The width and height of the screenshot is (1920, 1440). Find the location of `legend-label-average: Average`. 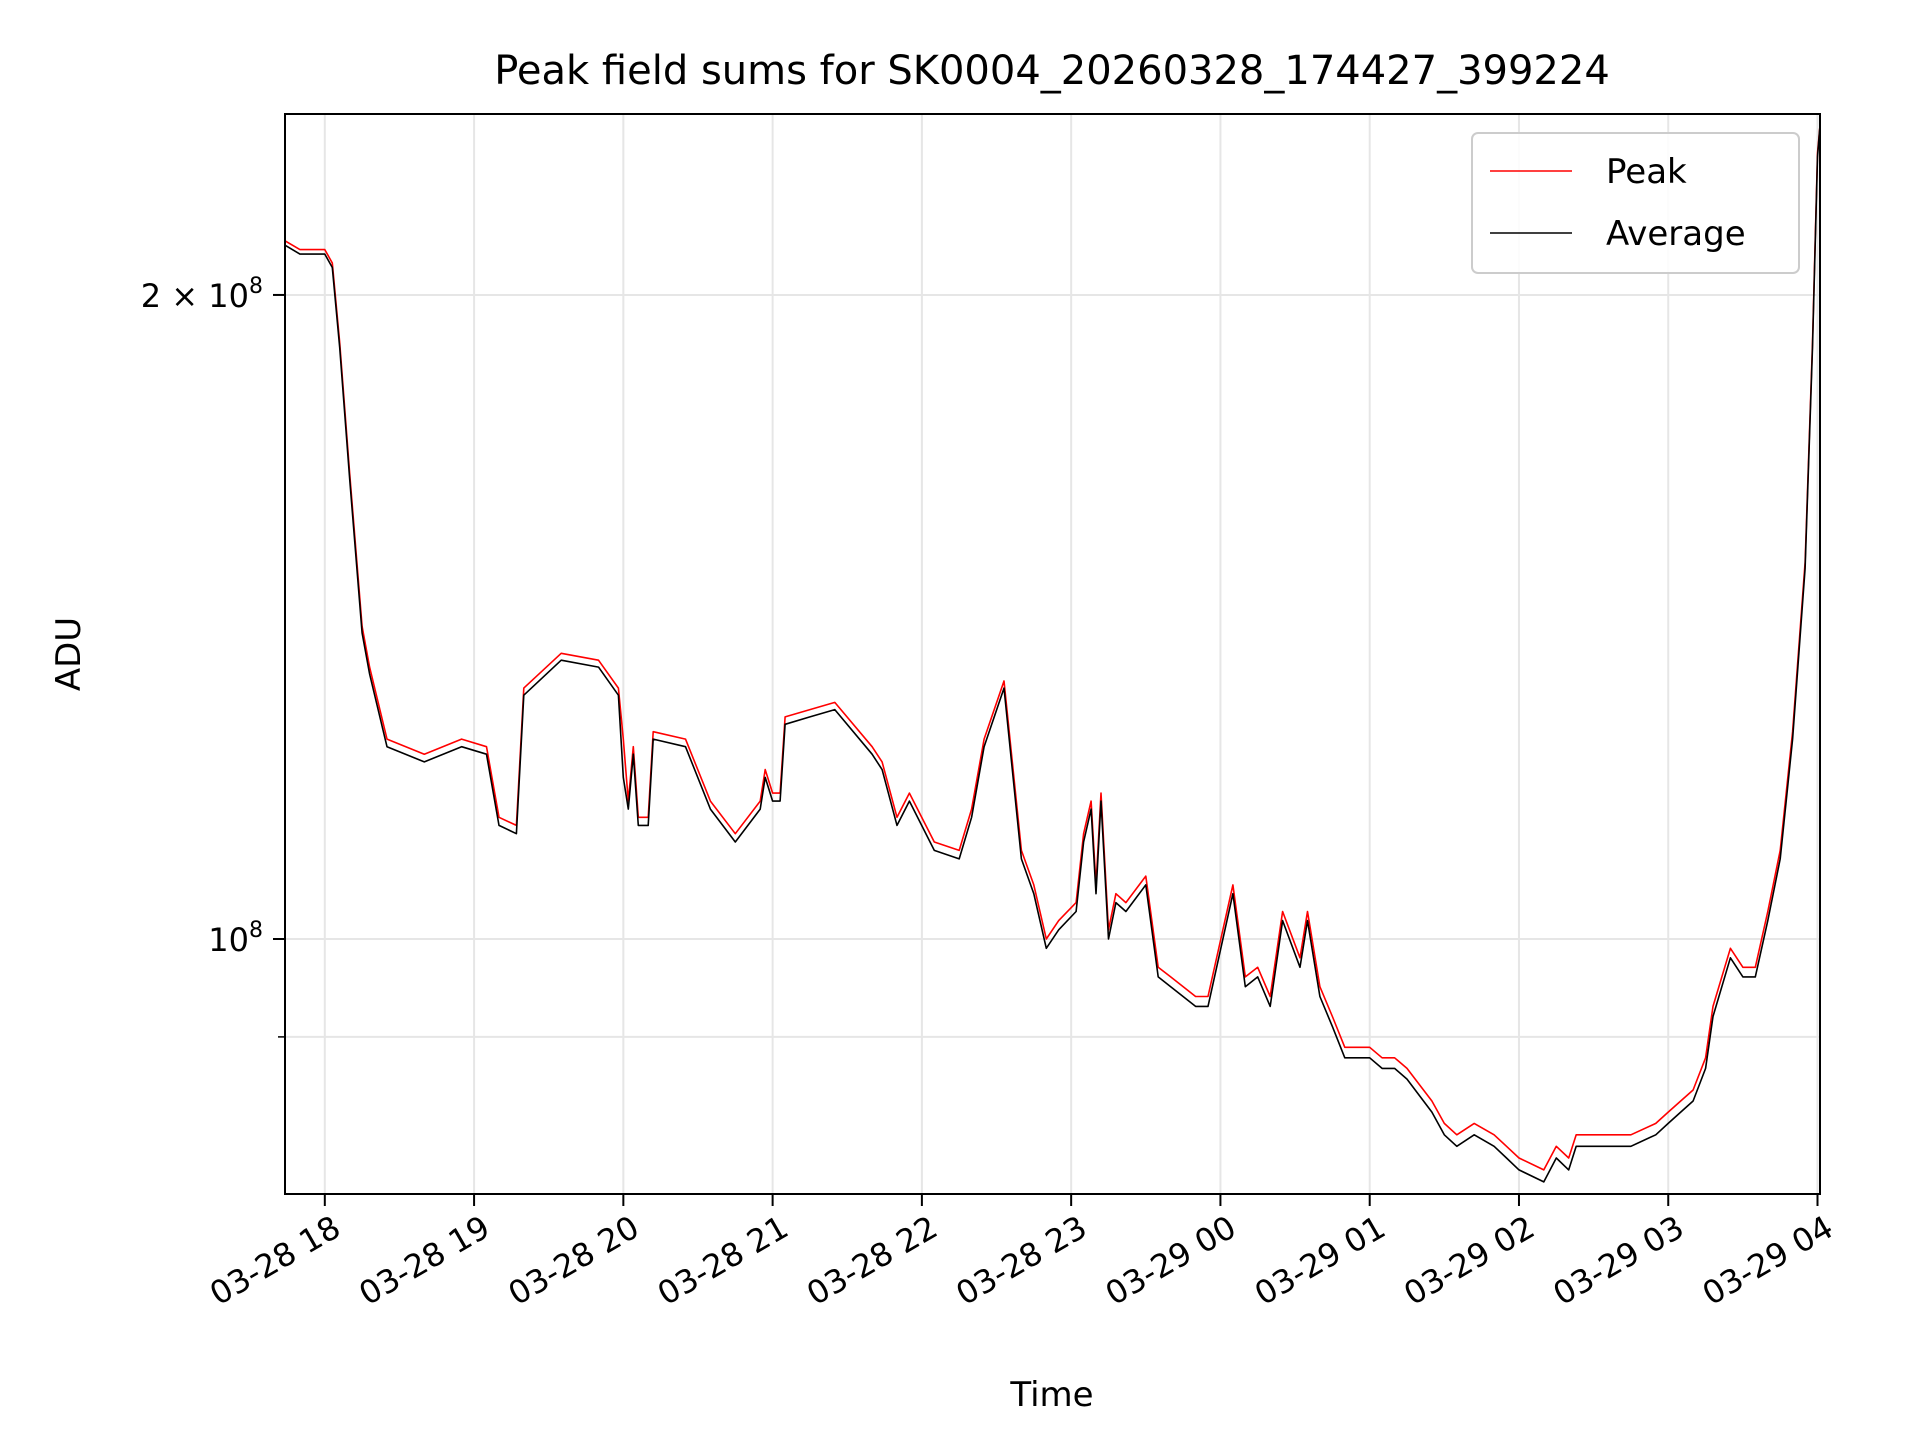

legend-label-average: Average is located at coordinates (1676, 234).